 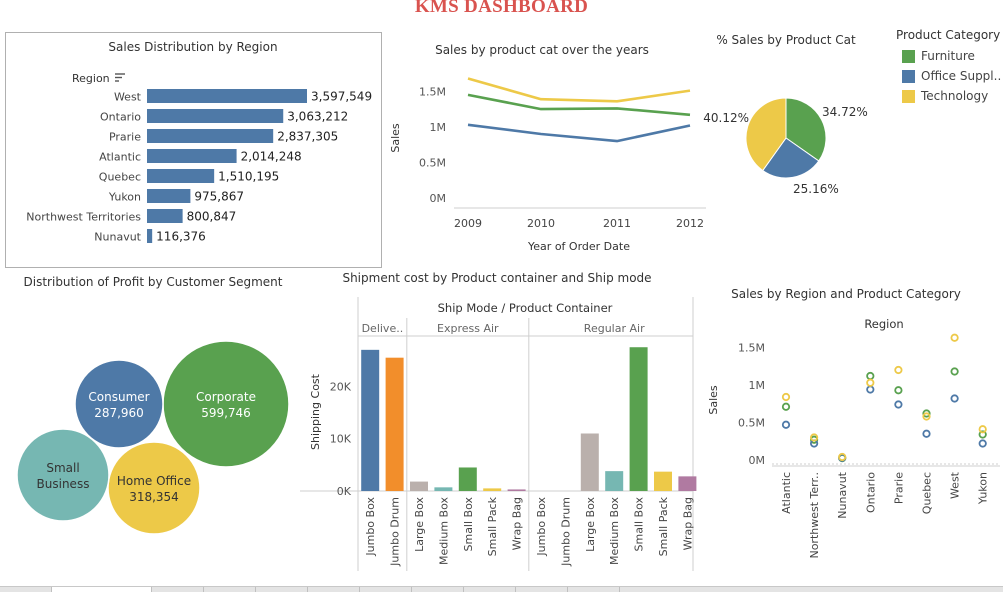 I want to click on cat-pie-chart: % Sales by Product Cat 34.72% 25.16% 40.12%, so click(x=785, y=114).